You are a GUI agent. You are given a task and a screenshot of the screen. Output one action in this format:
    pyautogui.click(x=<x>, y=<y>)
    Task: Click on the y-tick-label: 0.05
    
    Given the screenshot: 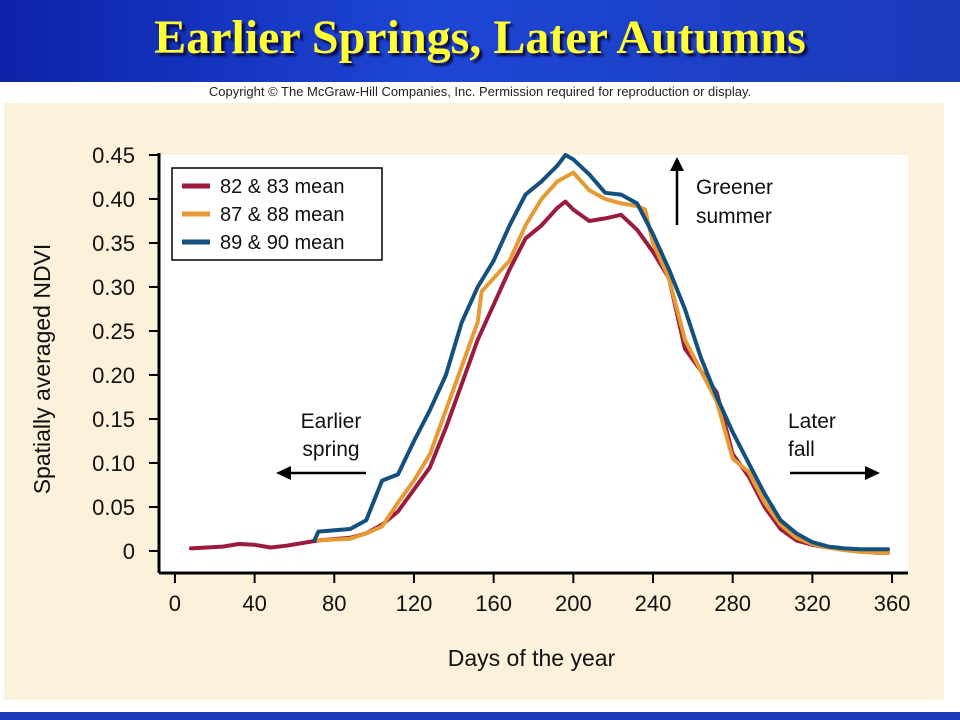 What is the action you would take?
    pyautogui.click(x=113, y=507)
    